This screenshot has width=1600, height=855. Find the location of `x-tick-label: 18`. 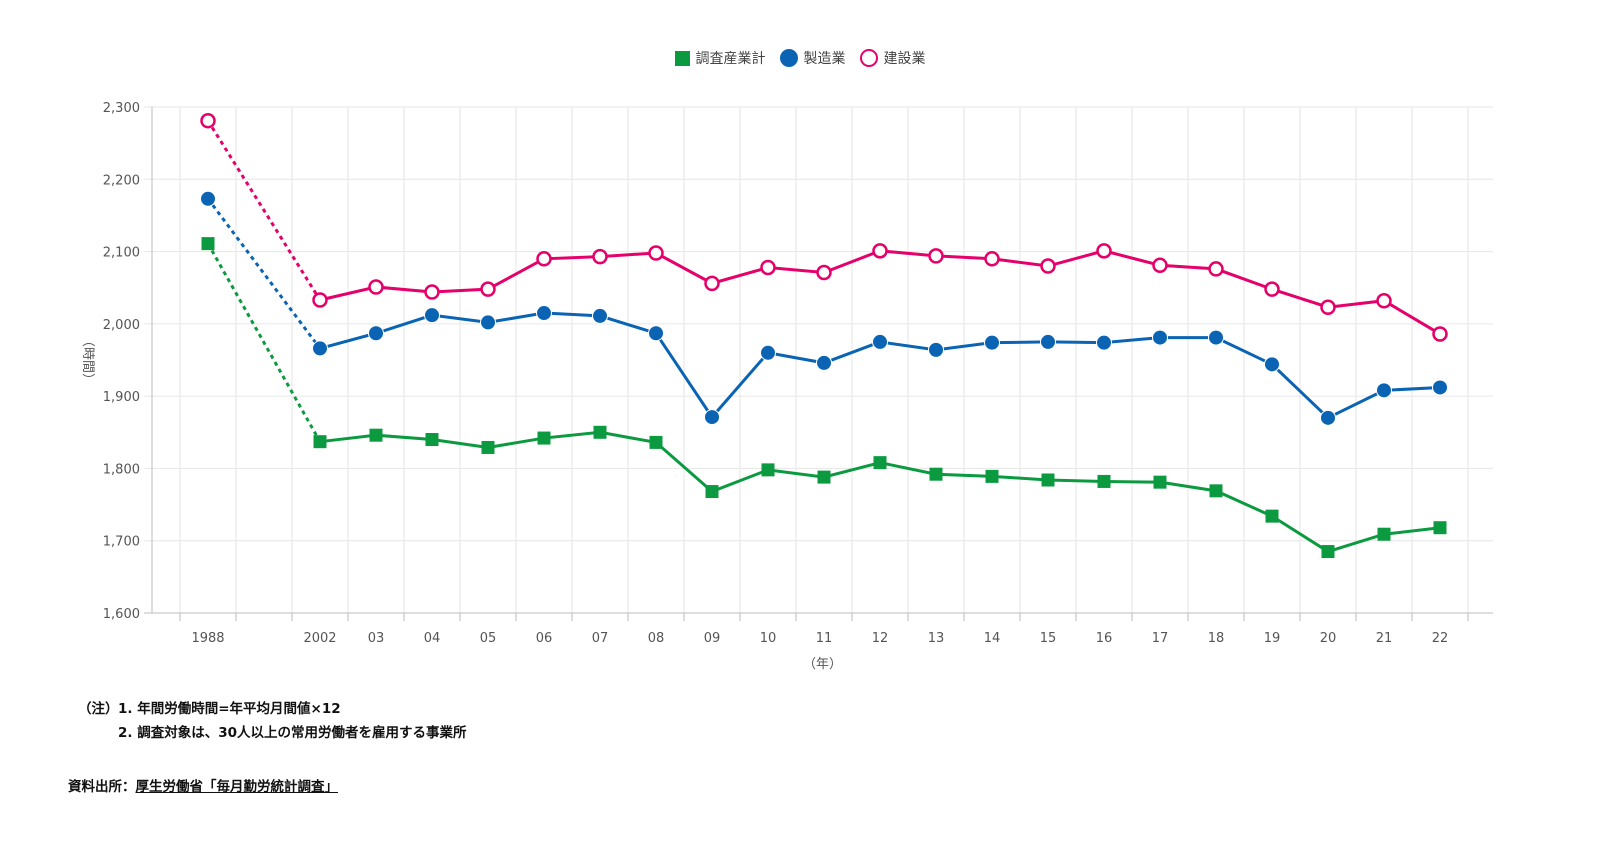

x-tick-label: 18 is located at coordinates (1216, 638).